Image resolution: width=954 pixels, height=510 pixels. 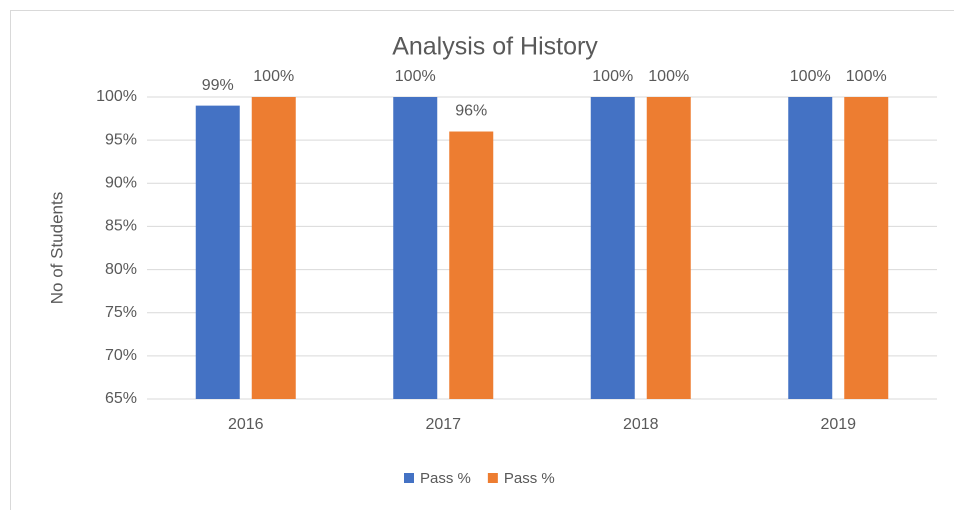 What do you see at coordinates (121, 183) in the screenshot?
I see `y-tick-label: 90%` at bounding box center [121, 183].